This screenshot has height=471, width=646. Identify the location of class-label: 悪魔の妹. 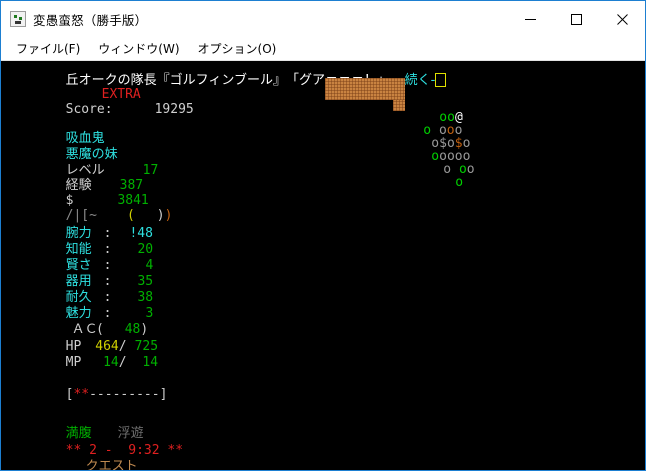
(91, 154).